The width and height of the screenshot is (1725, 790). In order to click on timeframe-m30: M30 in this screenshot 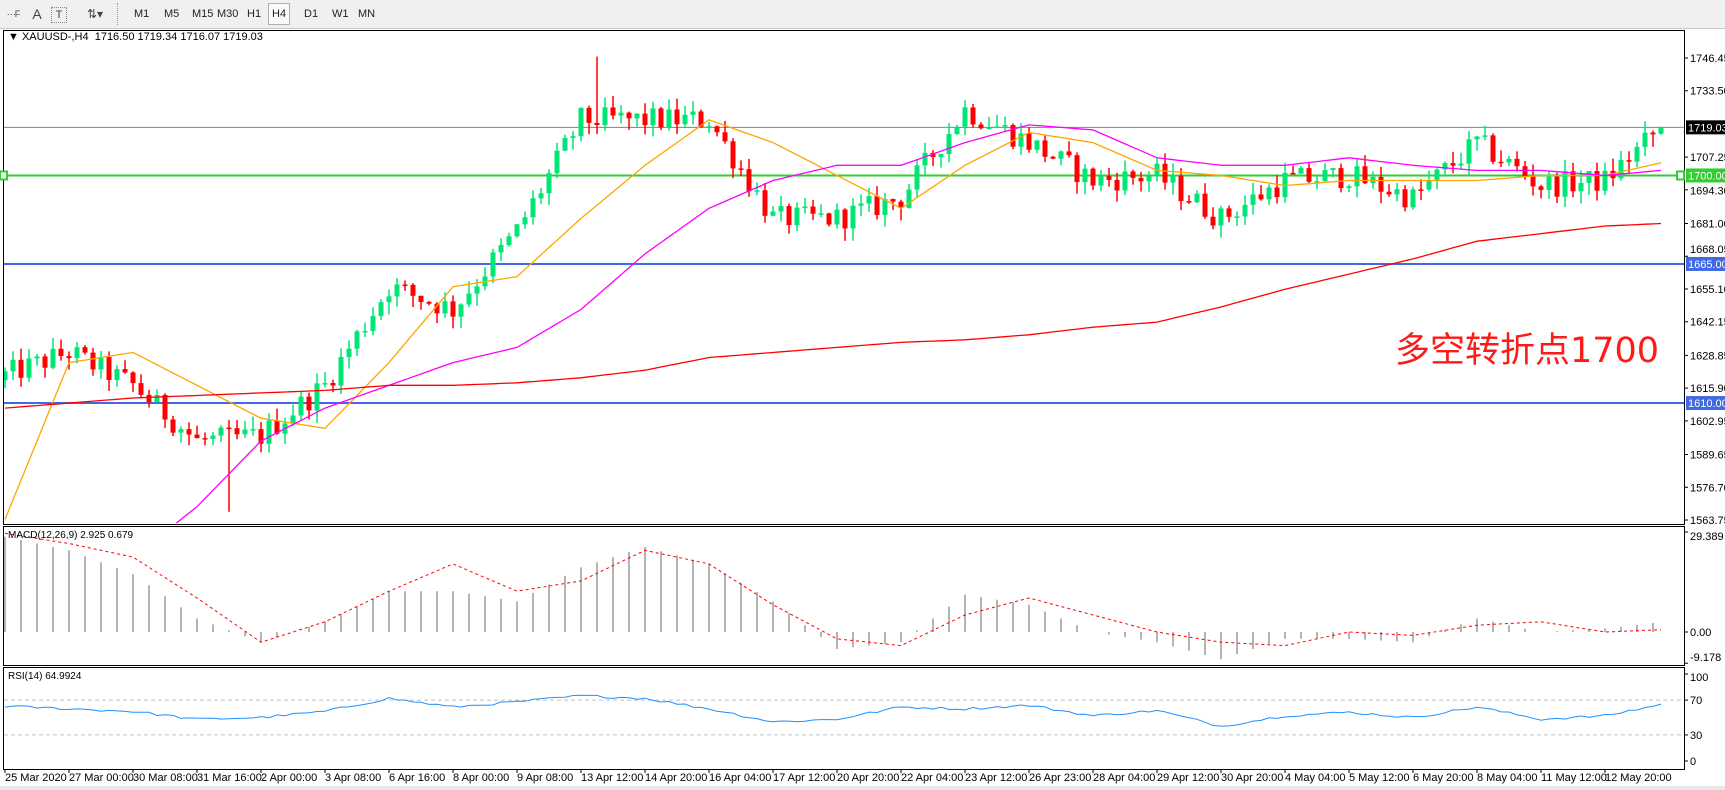, I will do `click(228, 14)`.